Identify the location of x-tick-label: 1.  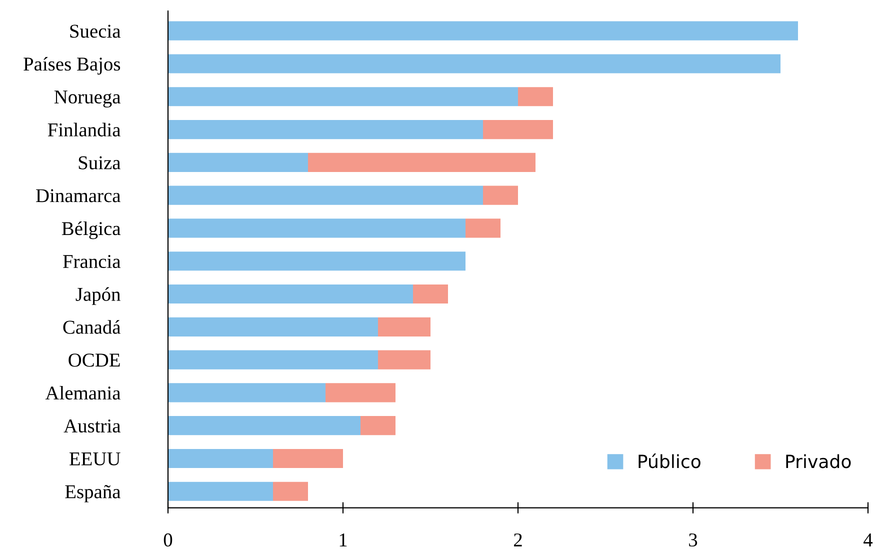
(343, 539).